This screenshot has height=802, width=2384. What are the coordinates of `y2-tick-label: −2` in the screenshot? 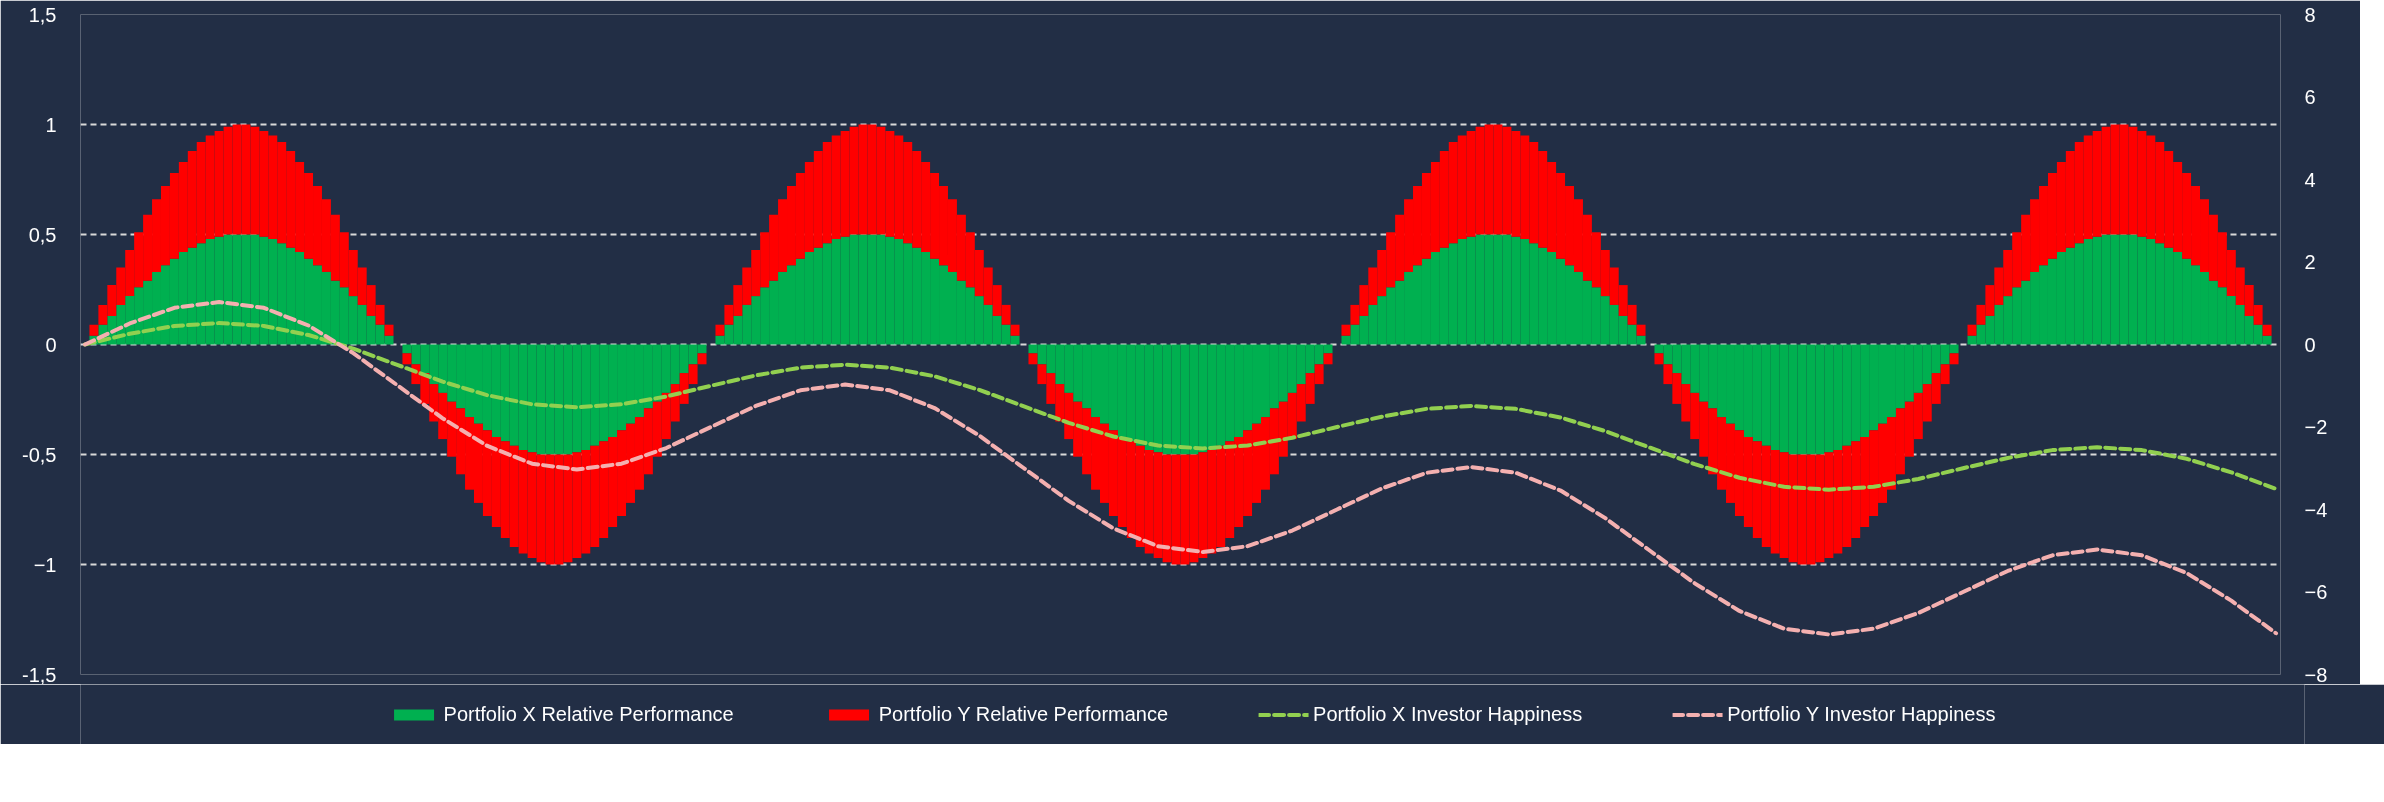 It's located at (2316, 427).